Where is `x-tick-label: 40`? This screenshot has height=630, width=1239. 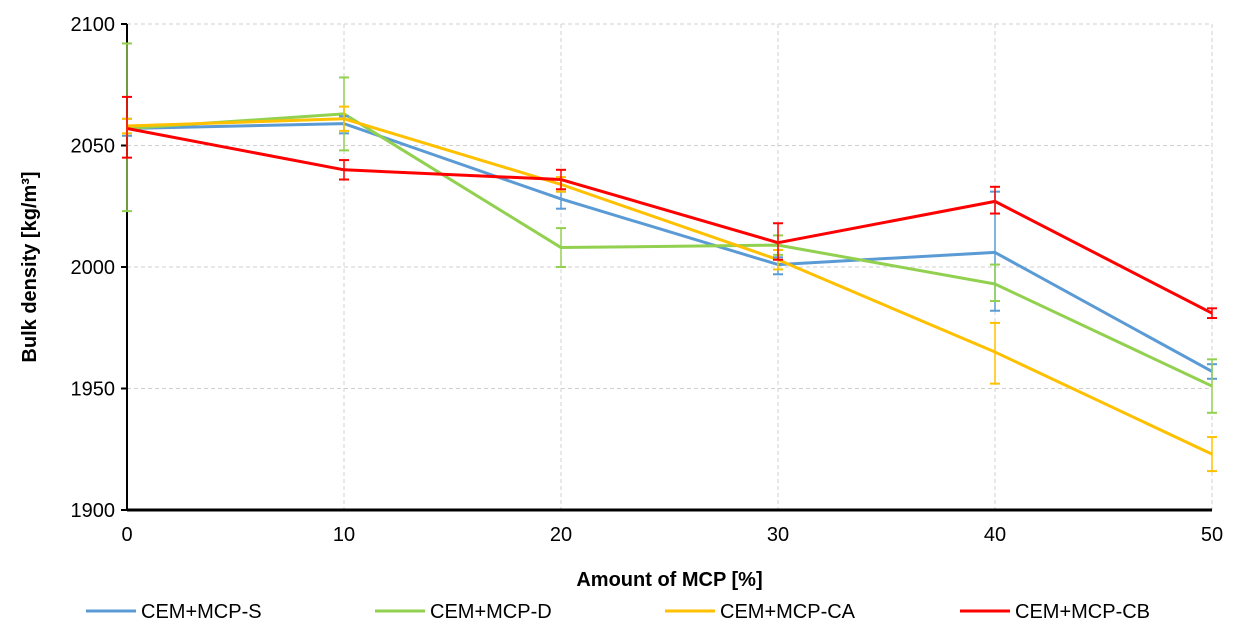
x-tick-label: 40 is located at coordinates (995, 535).